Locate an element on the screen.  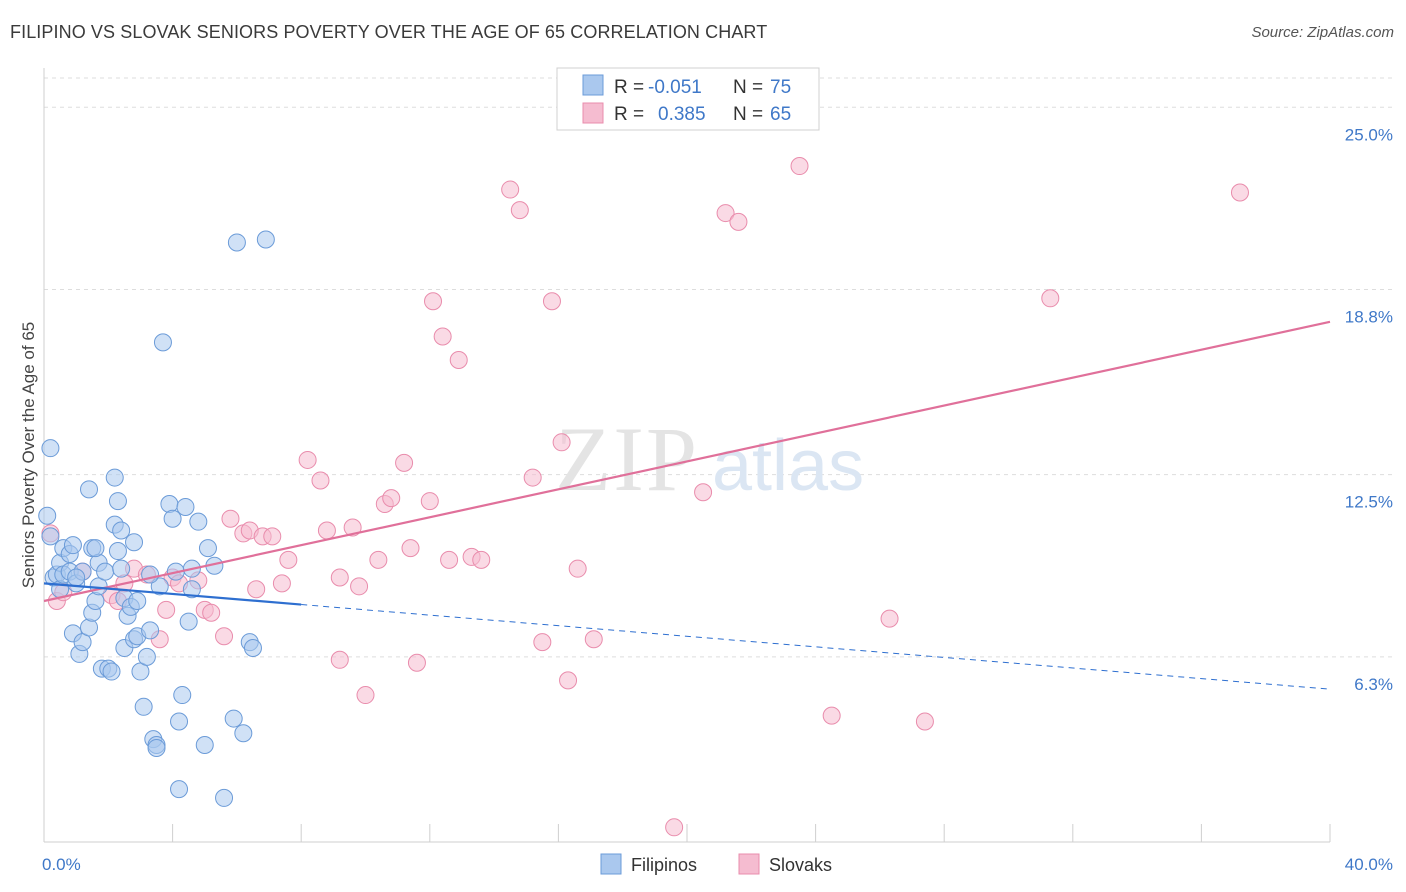
watermark: ZIP atlas is located at coordinates (709, 459).